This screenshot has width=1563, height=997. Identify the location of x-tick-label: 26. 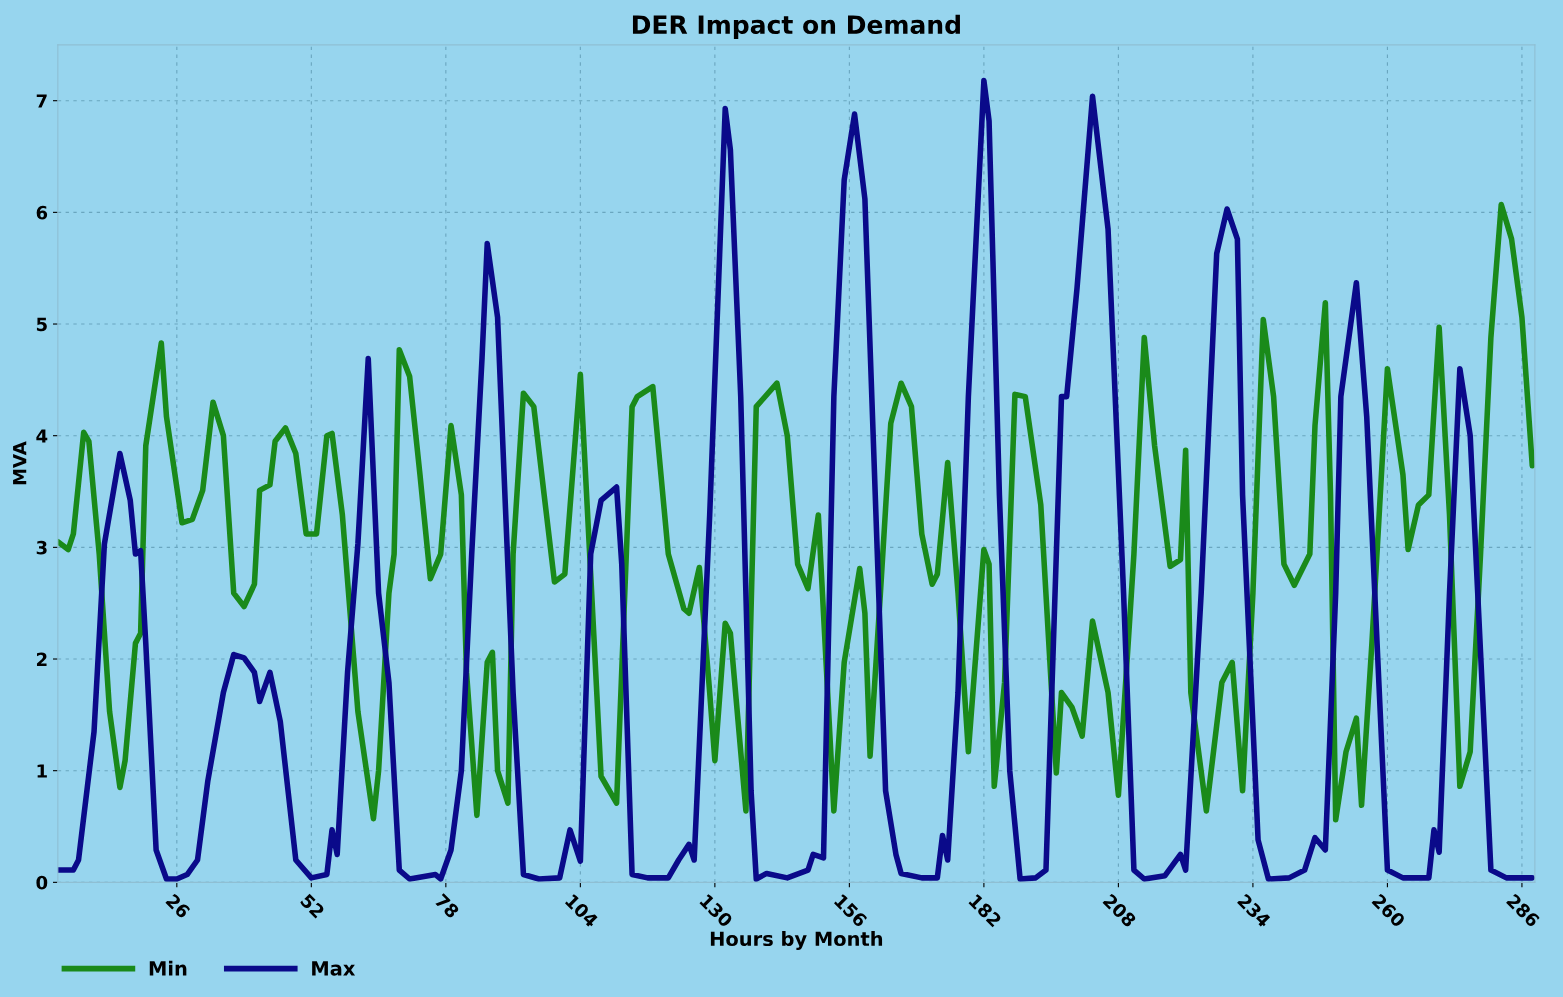
(178, 906).